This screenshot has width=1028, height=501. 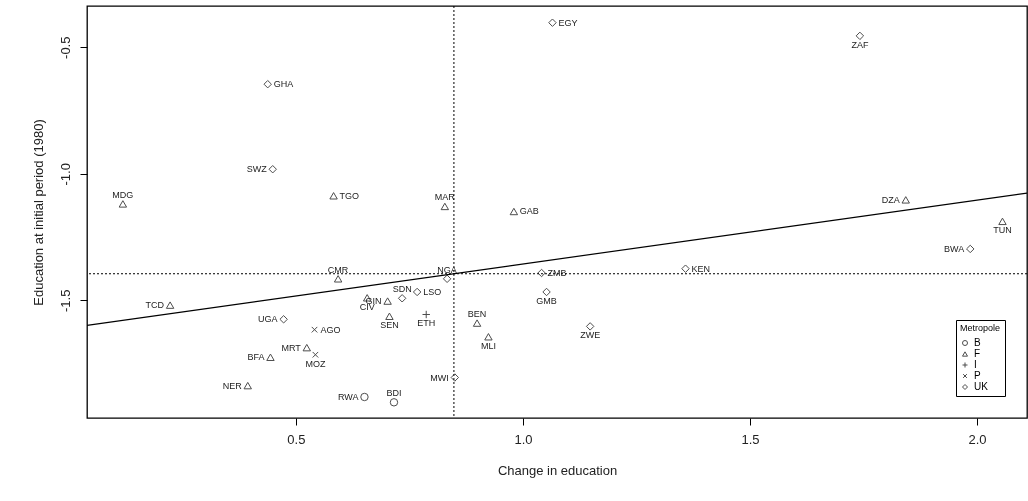 I want to click on data-label: EGY, so click(x=568, y=22).